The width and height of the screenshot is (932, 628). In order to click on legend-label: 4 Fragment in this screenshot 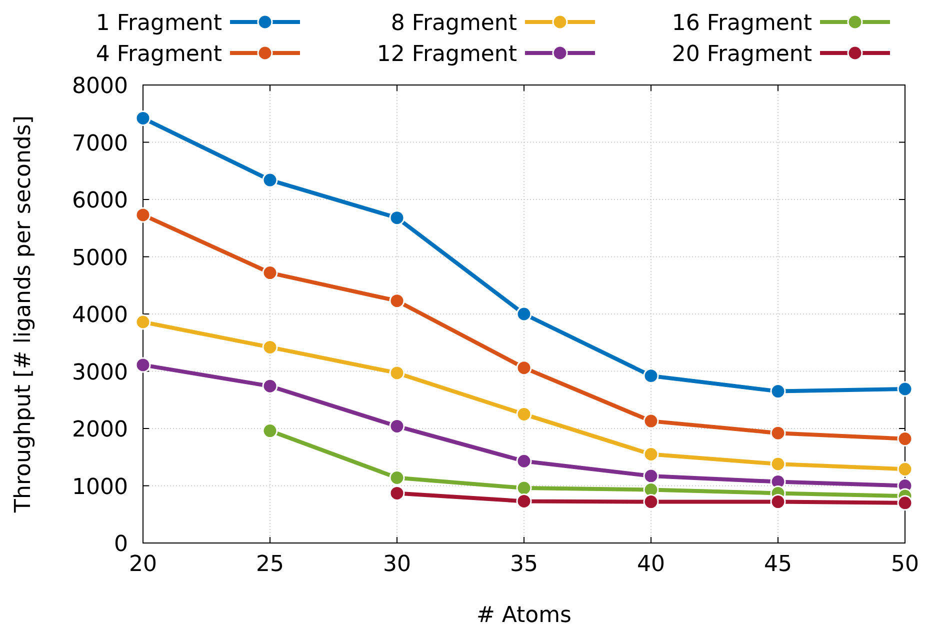, I will do `click(159, 54)`.